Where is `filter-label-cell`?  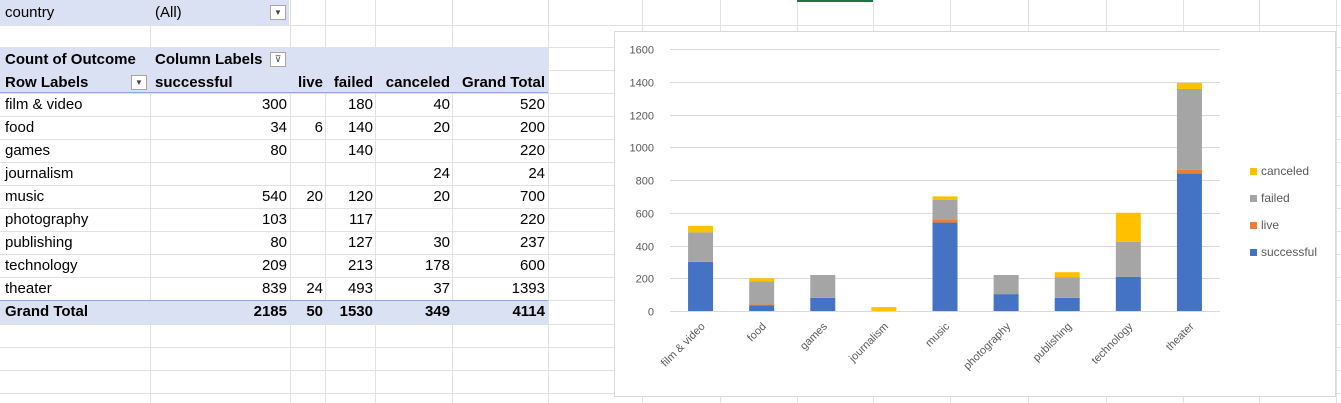 filter-label-cell is located at coordinates (75, 12).